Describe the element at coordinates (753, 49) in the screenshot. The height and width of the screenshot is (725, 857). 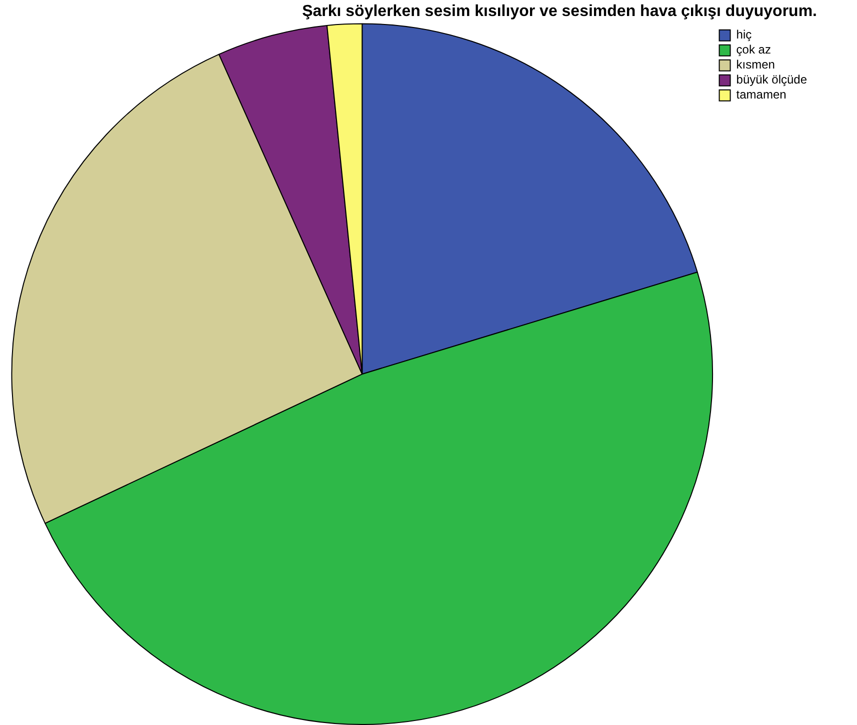
I see `legend-label: çok az` at that location.